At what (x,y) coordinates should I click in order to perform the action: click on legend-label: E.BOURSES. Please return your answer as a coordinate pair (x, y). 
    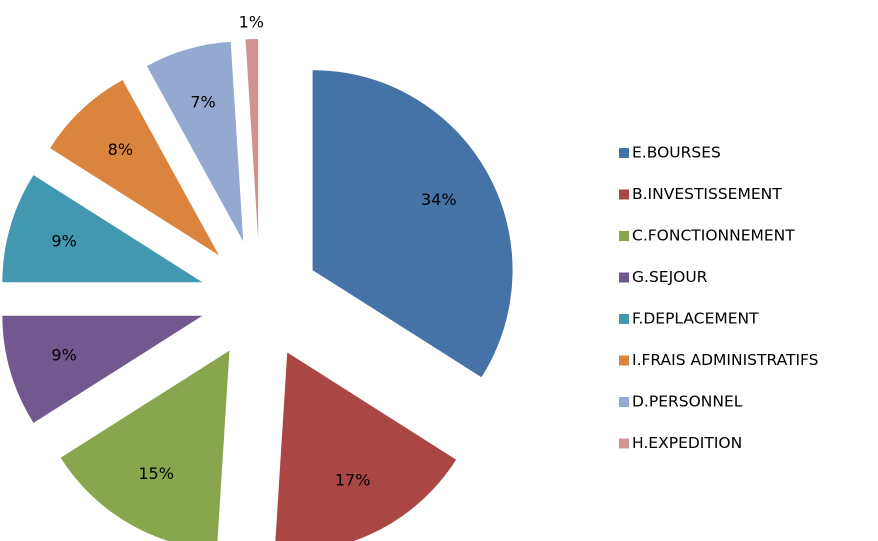
    Looking at the image, I should click on (676, 153).